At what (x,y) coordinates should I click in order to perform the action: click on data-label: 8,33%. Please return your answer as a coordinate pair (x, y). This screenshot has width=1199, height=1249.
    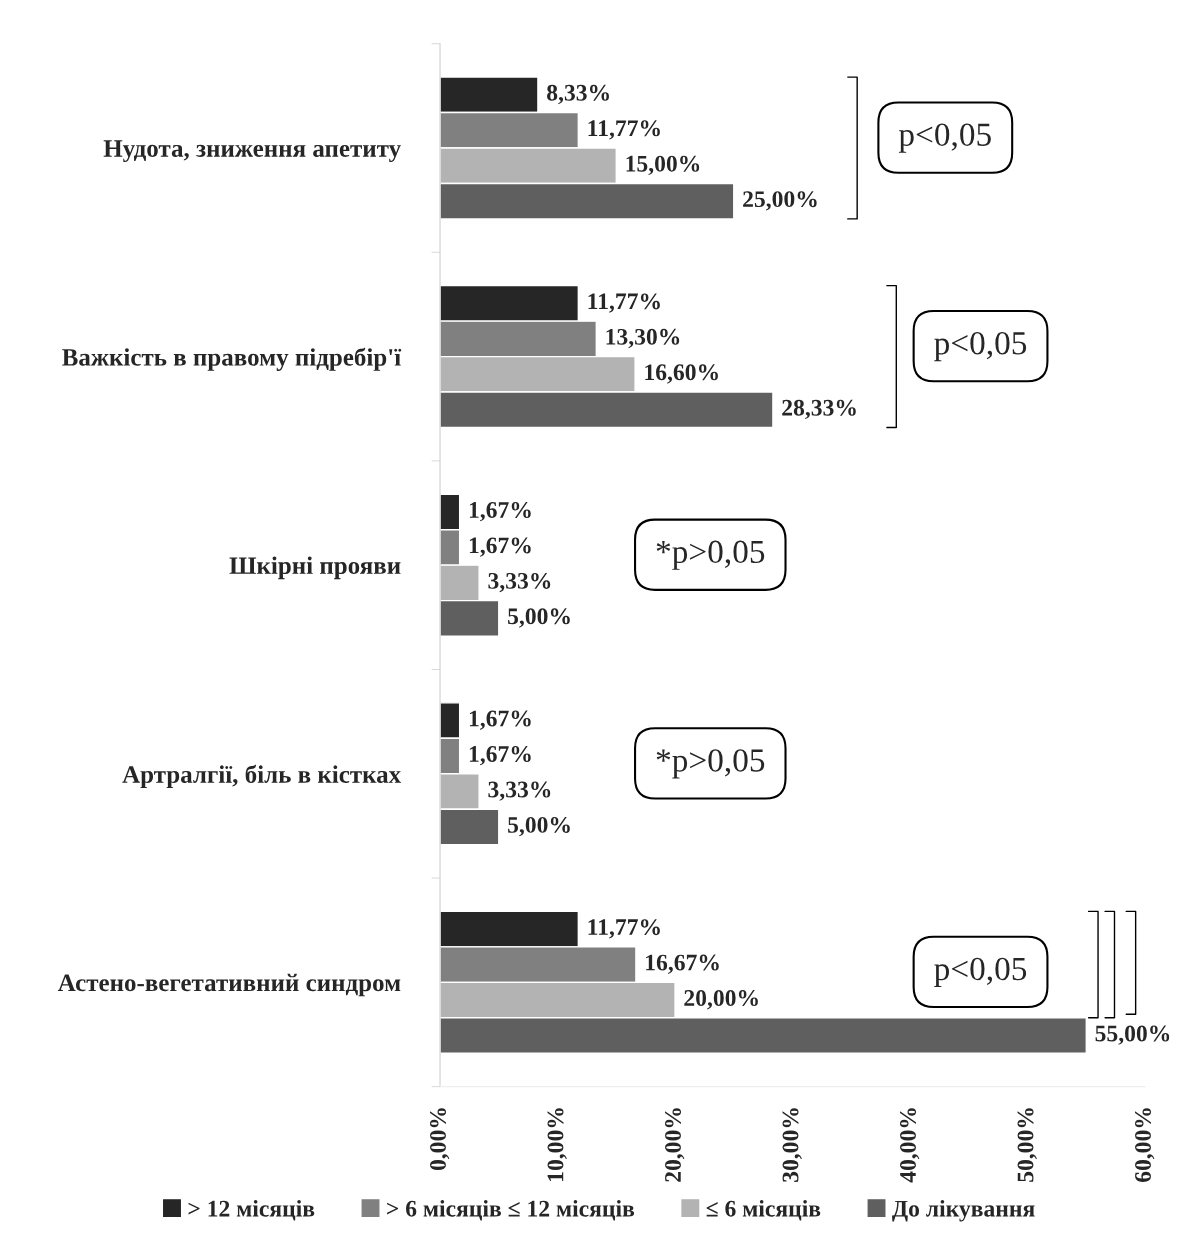
    Looking at the image, I should click on (578, 94).